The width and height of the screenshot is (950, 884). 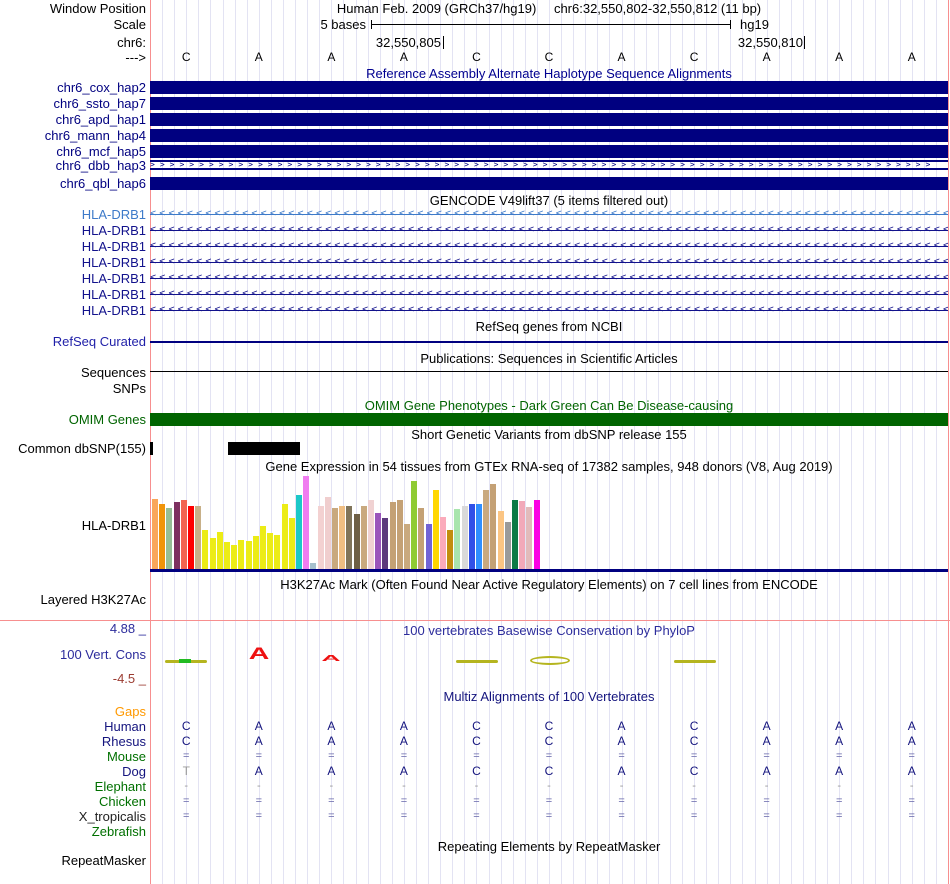 What do you see at coordinates (107, 419) in the screenshot?
I see `track-label-omim-genes: OMIM Genes` at bounding box center [107, 419].